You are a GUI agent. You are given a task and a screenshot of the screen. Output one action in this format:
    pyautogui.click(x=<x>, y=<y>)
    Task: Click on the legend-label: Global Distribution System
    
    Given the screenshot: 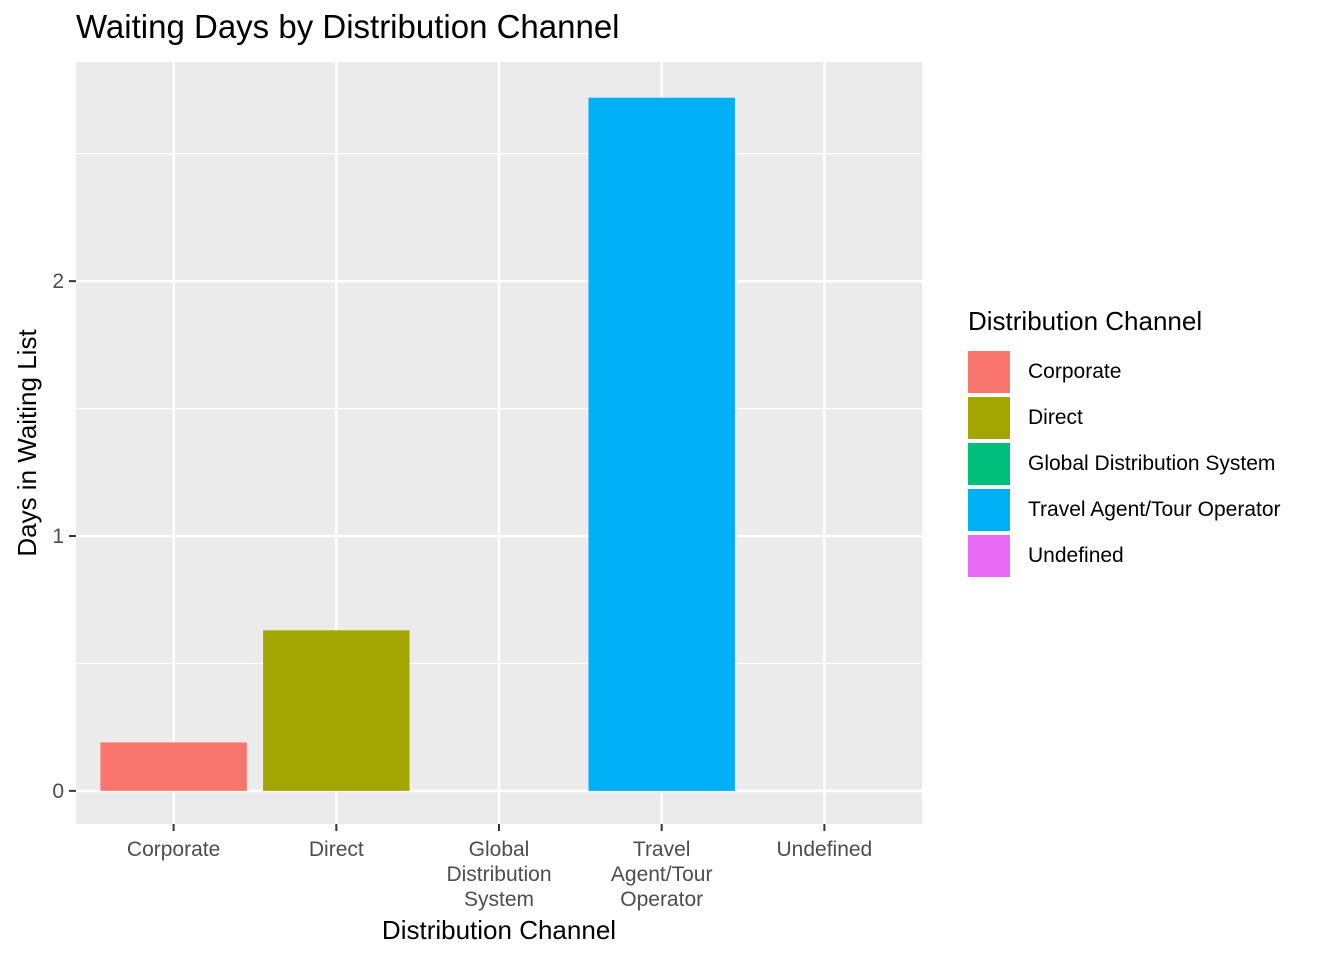 What is the action you would take?
    pyautogui.click(x=1152, y=463)
    